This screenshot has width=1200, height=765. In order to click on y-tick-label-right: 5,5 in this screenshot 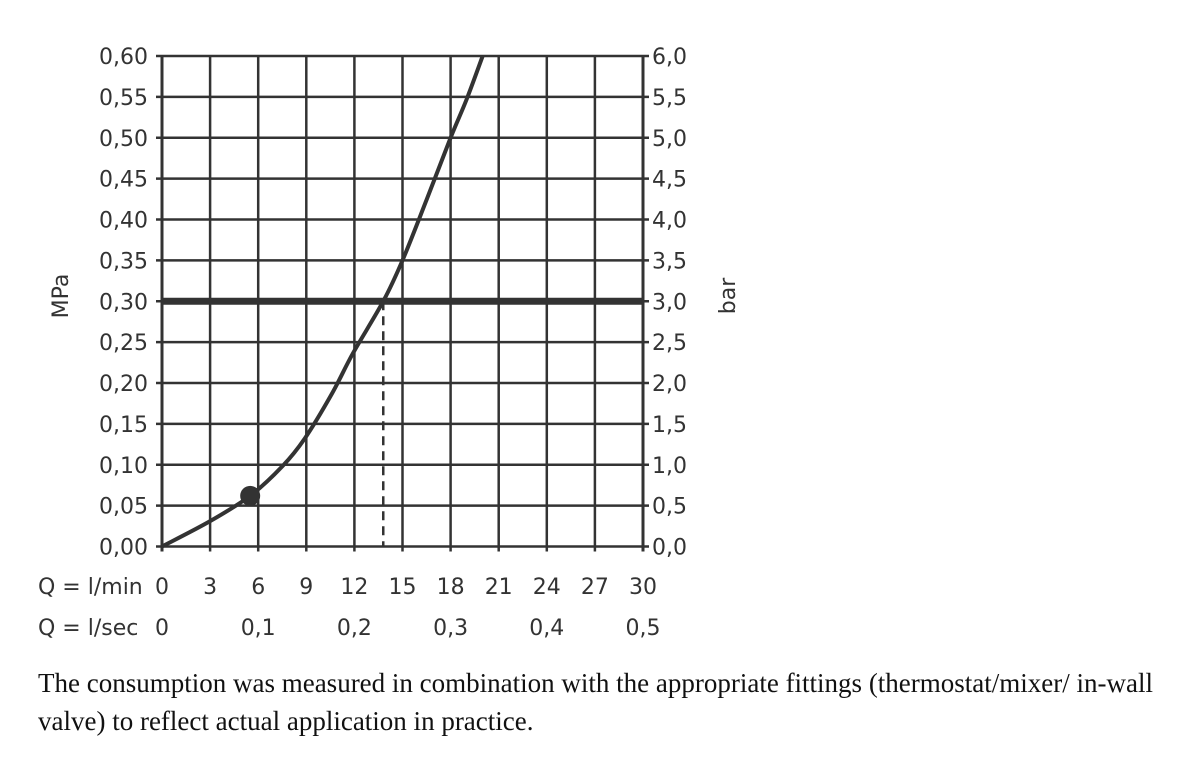, I will do `click(669, 98)`.